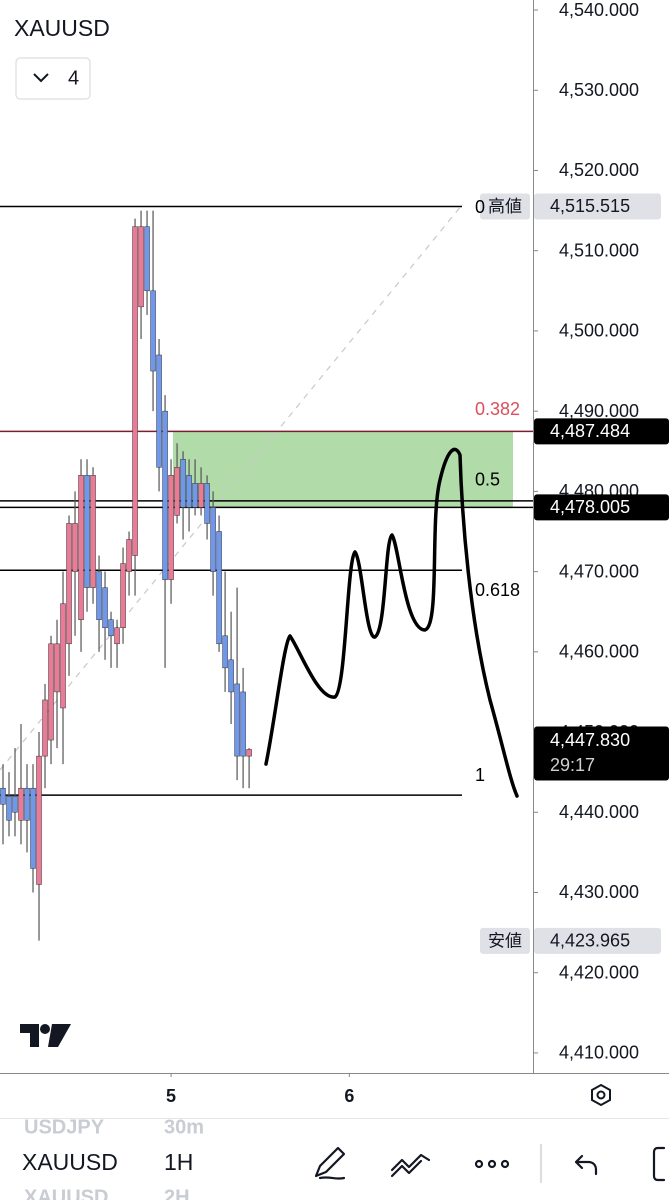 This screenshot has width=669, height=1200. I want to click on y-tick-label: 4,460.000, so click(599, 652).